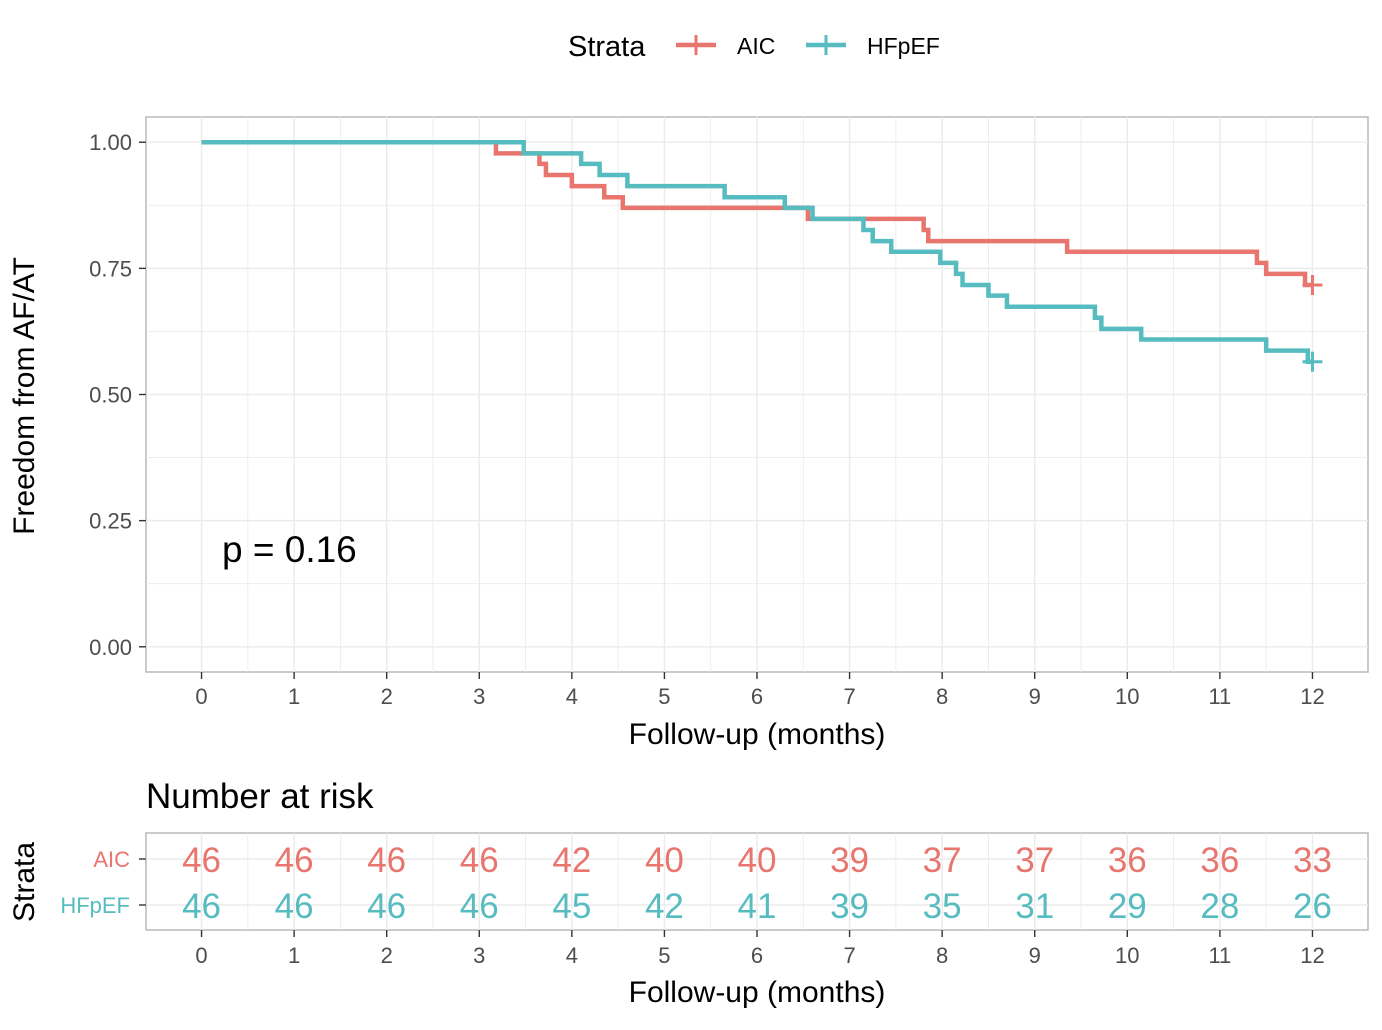  I want to click on legend-label-hfpef: HFpEF, so click(903, 46).